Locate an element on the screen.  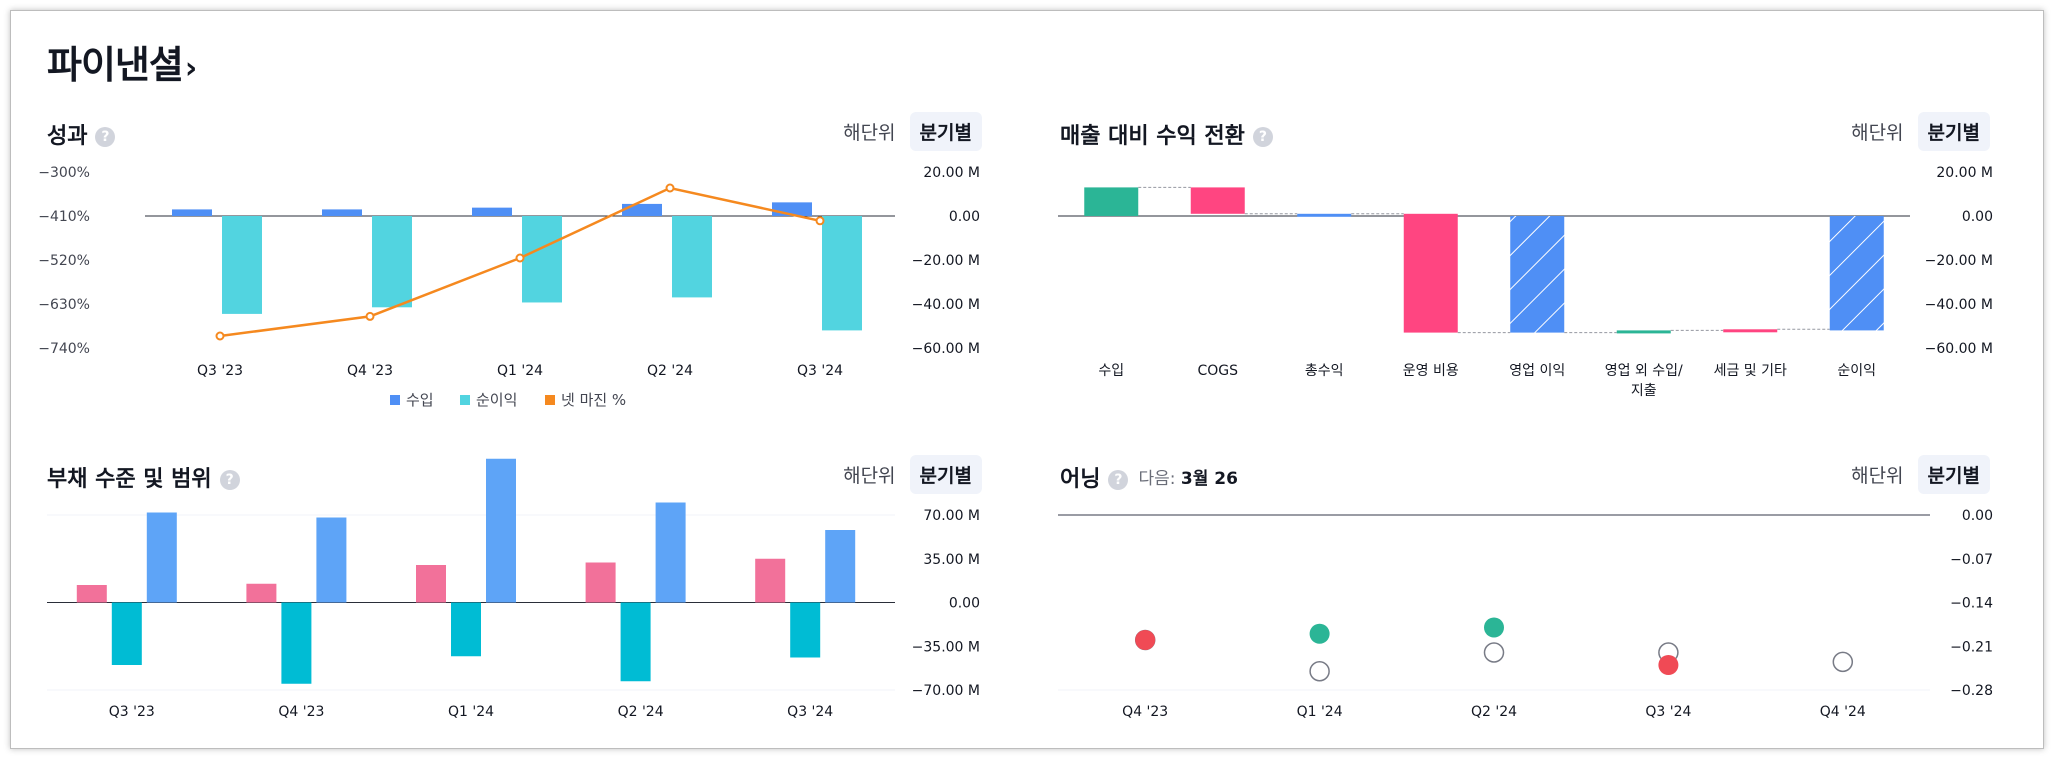
right-tick-label: −70.00 M is located at coordinates (946, 691).